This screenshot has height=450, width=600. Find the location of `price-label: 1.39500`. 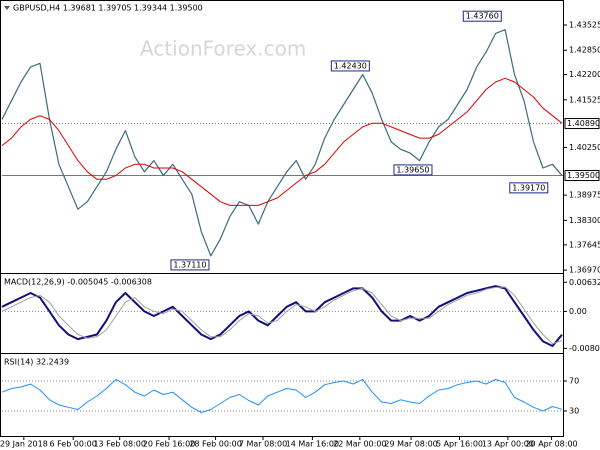

price-label: 1.39500 is located at coordinates (583, 175).